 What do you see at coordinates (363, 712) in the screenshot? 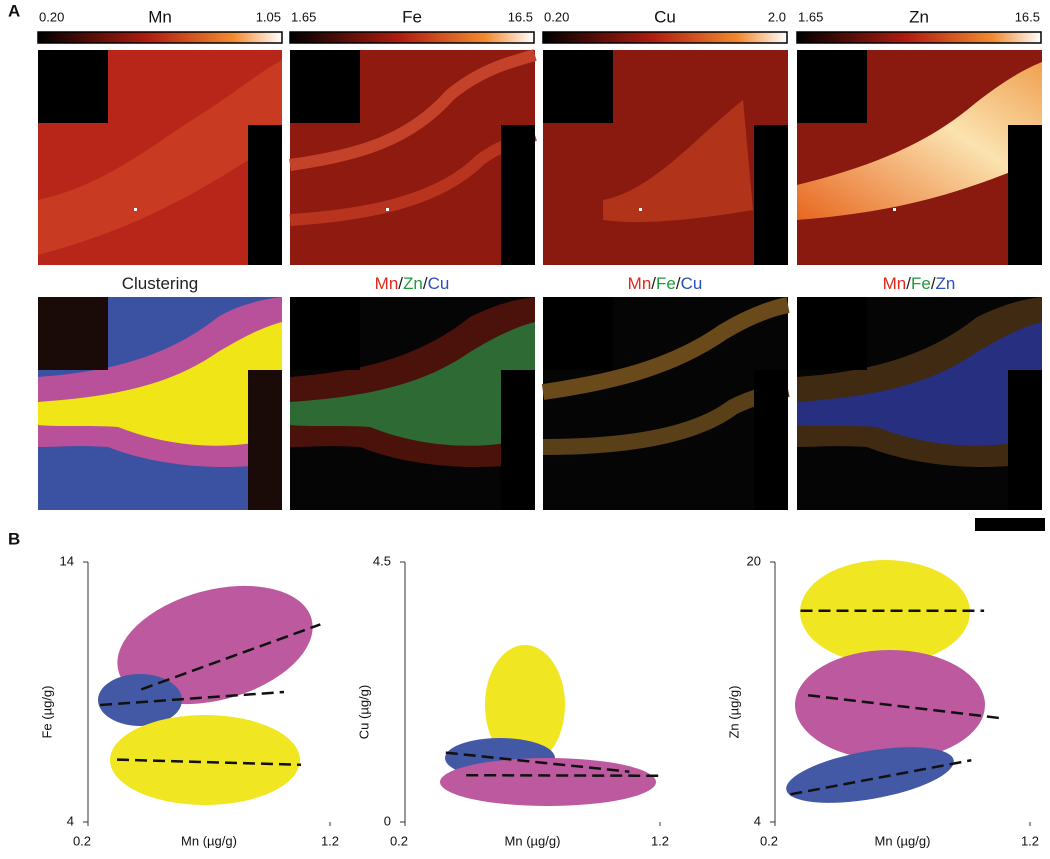
I see `y-axis-label: Cu (µg/g)` at bounding box center [363, 712].